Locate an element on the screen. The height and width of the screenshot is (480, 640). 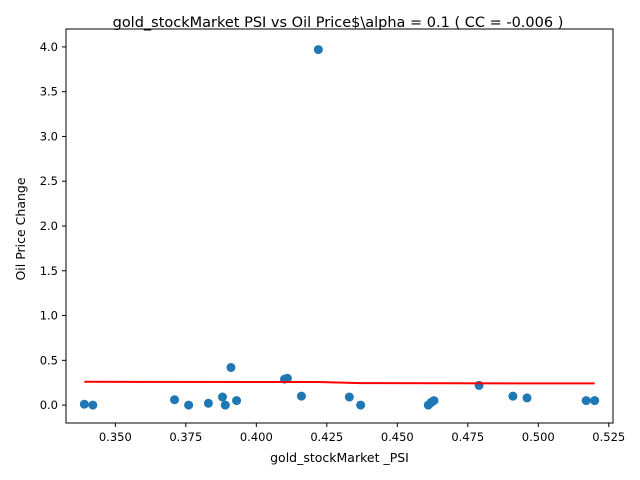
y-tick-label: 3.5 is located at coordinates (49, 92).